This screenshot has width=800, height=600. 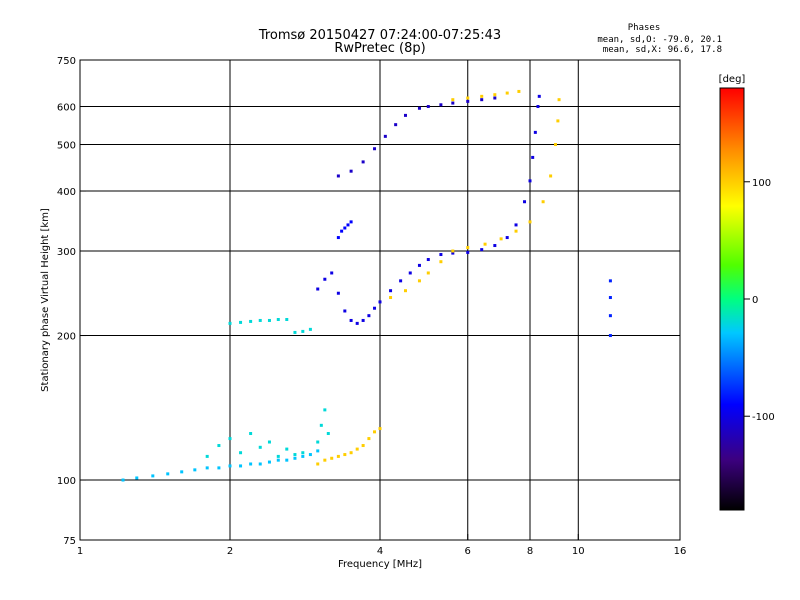 I want to click on chart-title: Tromsø 20150427 07:24:00-07:25:43, so click(x=379, y=35).